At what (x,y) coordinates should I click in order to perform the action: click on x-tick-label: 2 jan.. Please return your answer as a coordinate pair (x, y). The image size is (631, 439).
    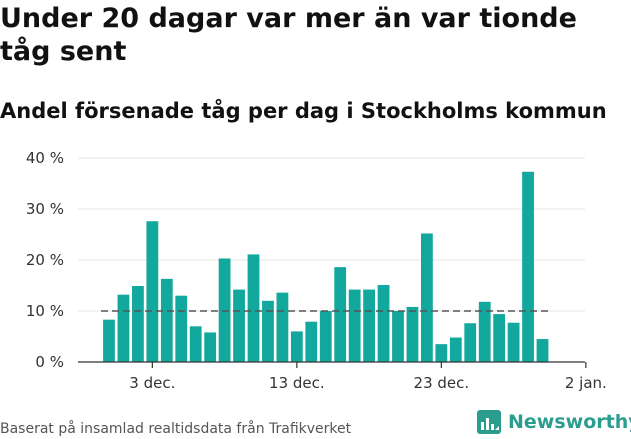
    Looking at the image, I should click on (586, 383).